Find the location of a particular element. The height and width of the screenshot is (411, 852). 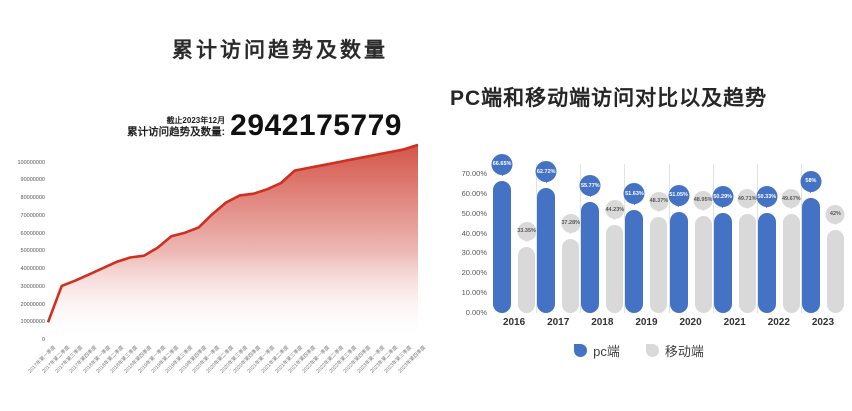

pc-lollipop-2022: 50.33% is located at coordinates (767, 233).